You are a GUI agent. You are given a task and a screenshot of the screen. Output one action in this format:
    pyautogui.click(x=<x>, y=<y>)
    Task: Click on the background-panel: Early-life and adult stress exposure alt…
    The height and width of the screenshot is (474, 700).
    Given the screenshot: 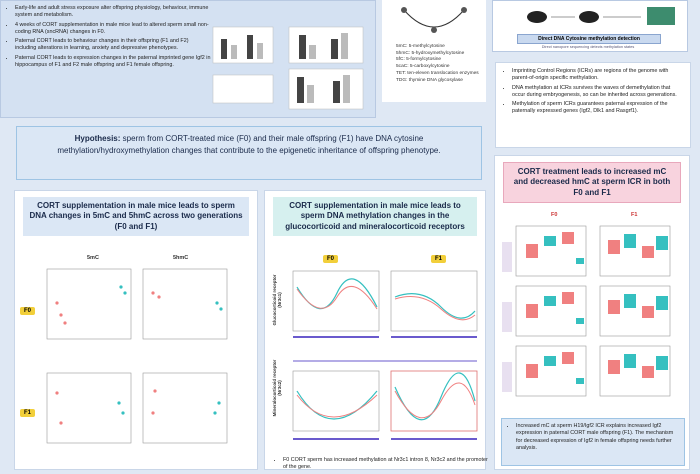 What is the action you would take?
    pyautogui.click(x=188, y=59)
    